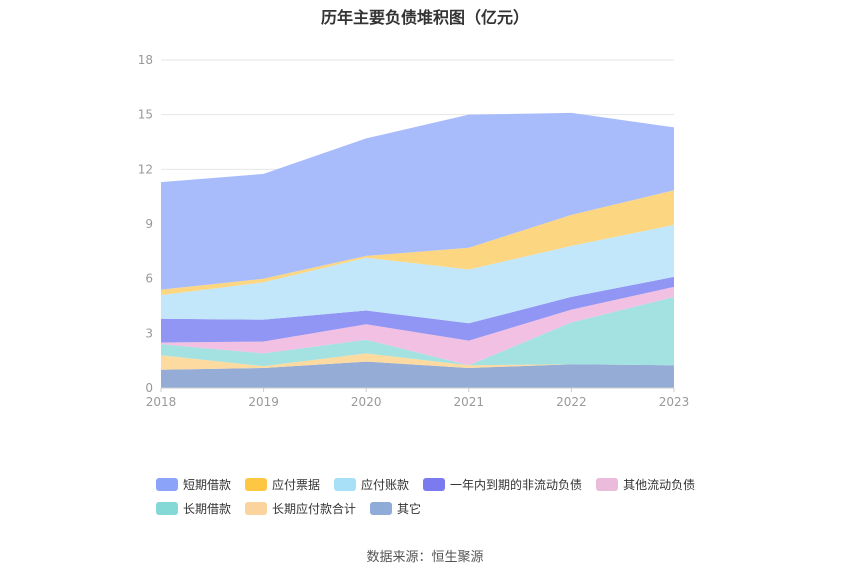  Describe the element at coordinates (516, 484) in the screenshot. I see `legend-label: 一年内到期的非流动负债` at that location.